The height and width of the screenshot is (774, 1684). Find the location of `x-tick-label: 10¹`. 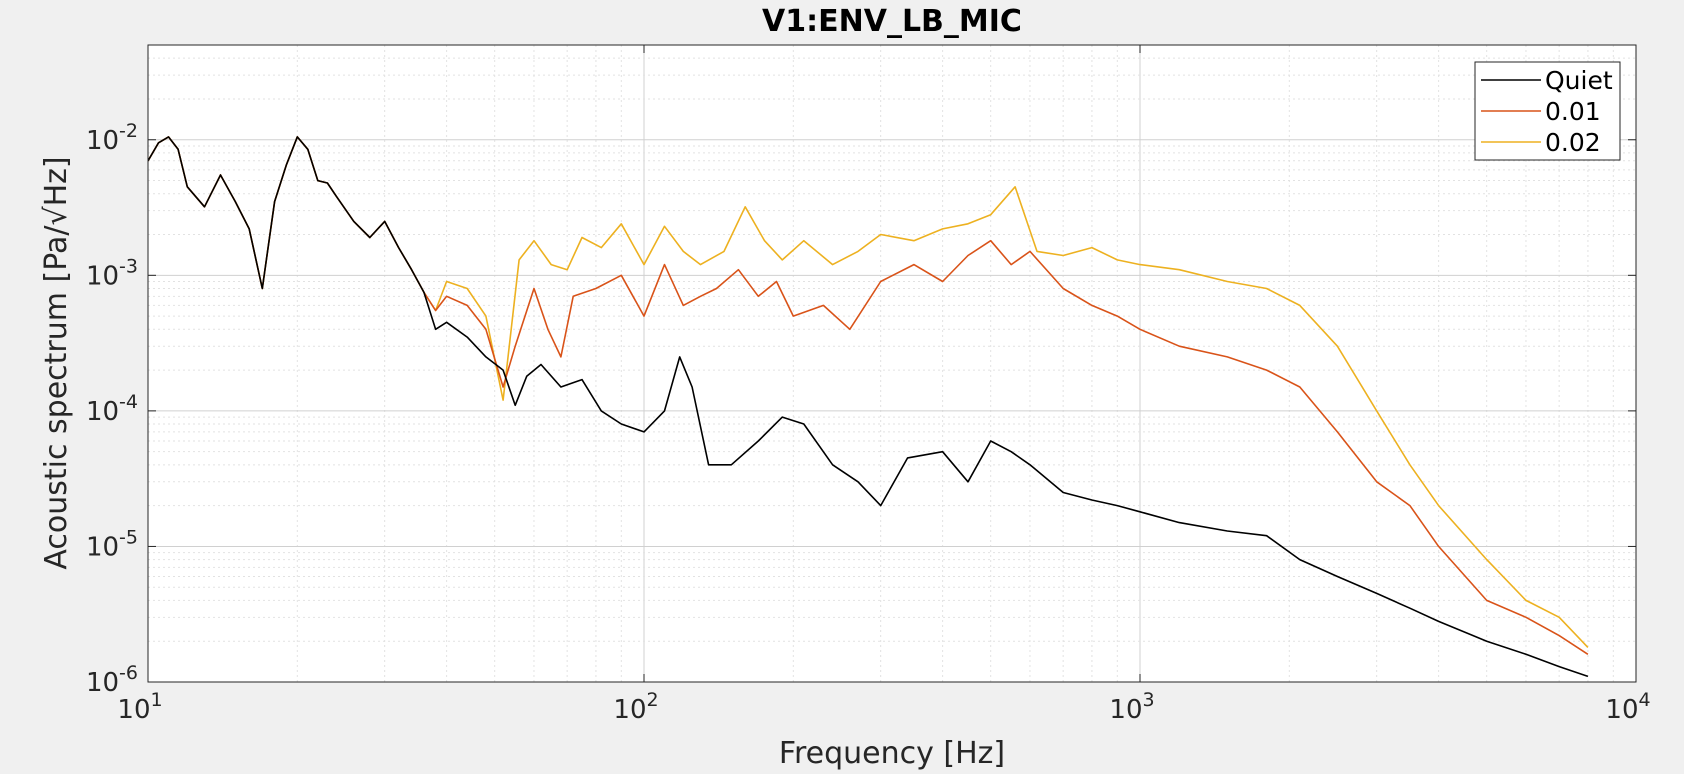

x-tick-label: 10¹ is located at coordinates (139, 707).